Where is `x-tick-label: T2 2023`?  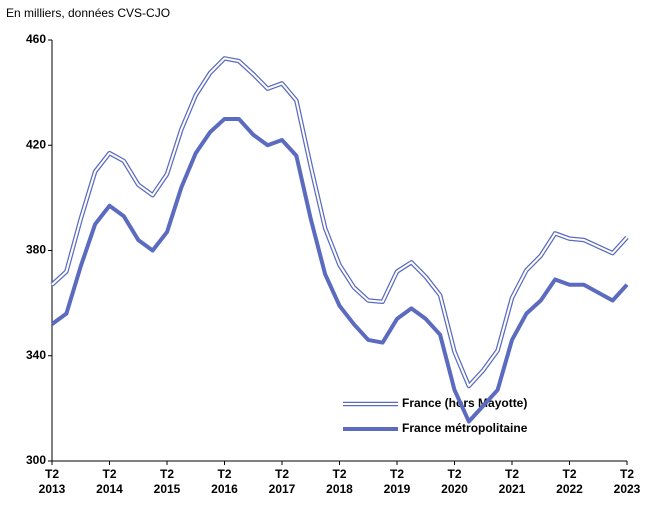
x-tick-label: T2 2023 is located at coordinates (627, 481).